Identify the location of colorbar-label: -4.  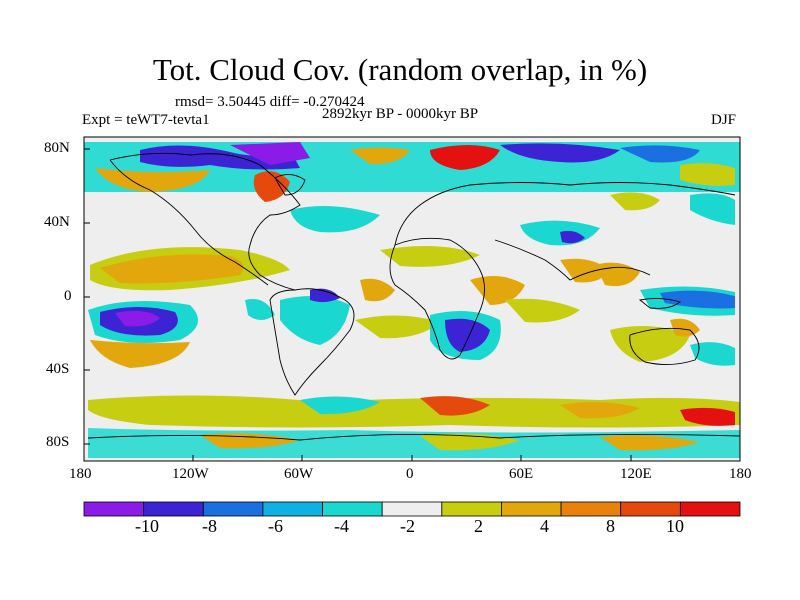
(341, 526).